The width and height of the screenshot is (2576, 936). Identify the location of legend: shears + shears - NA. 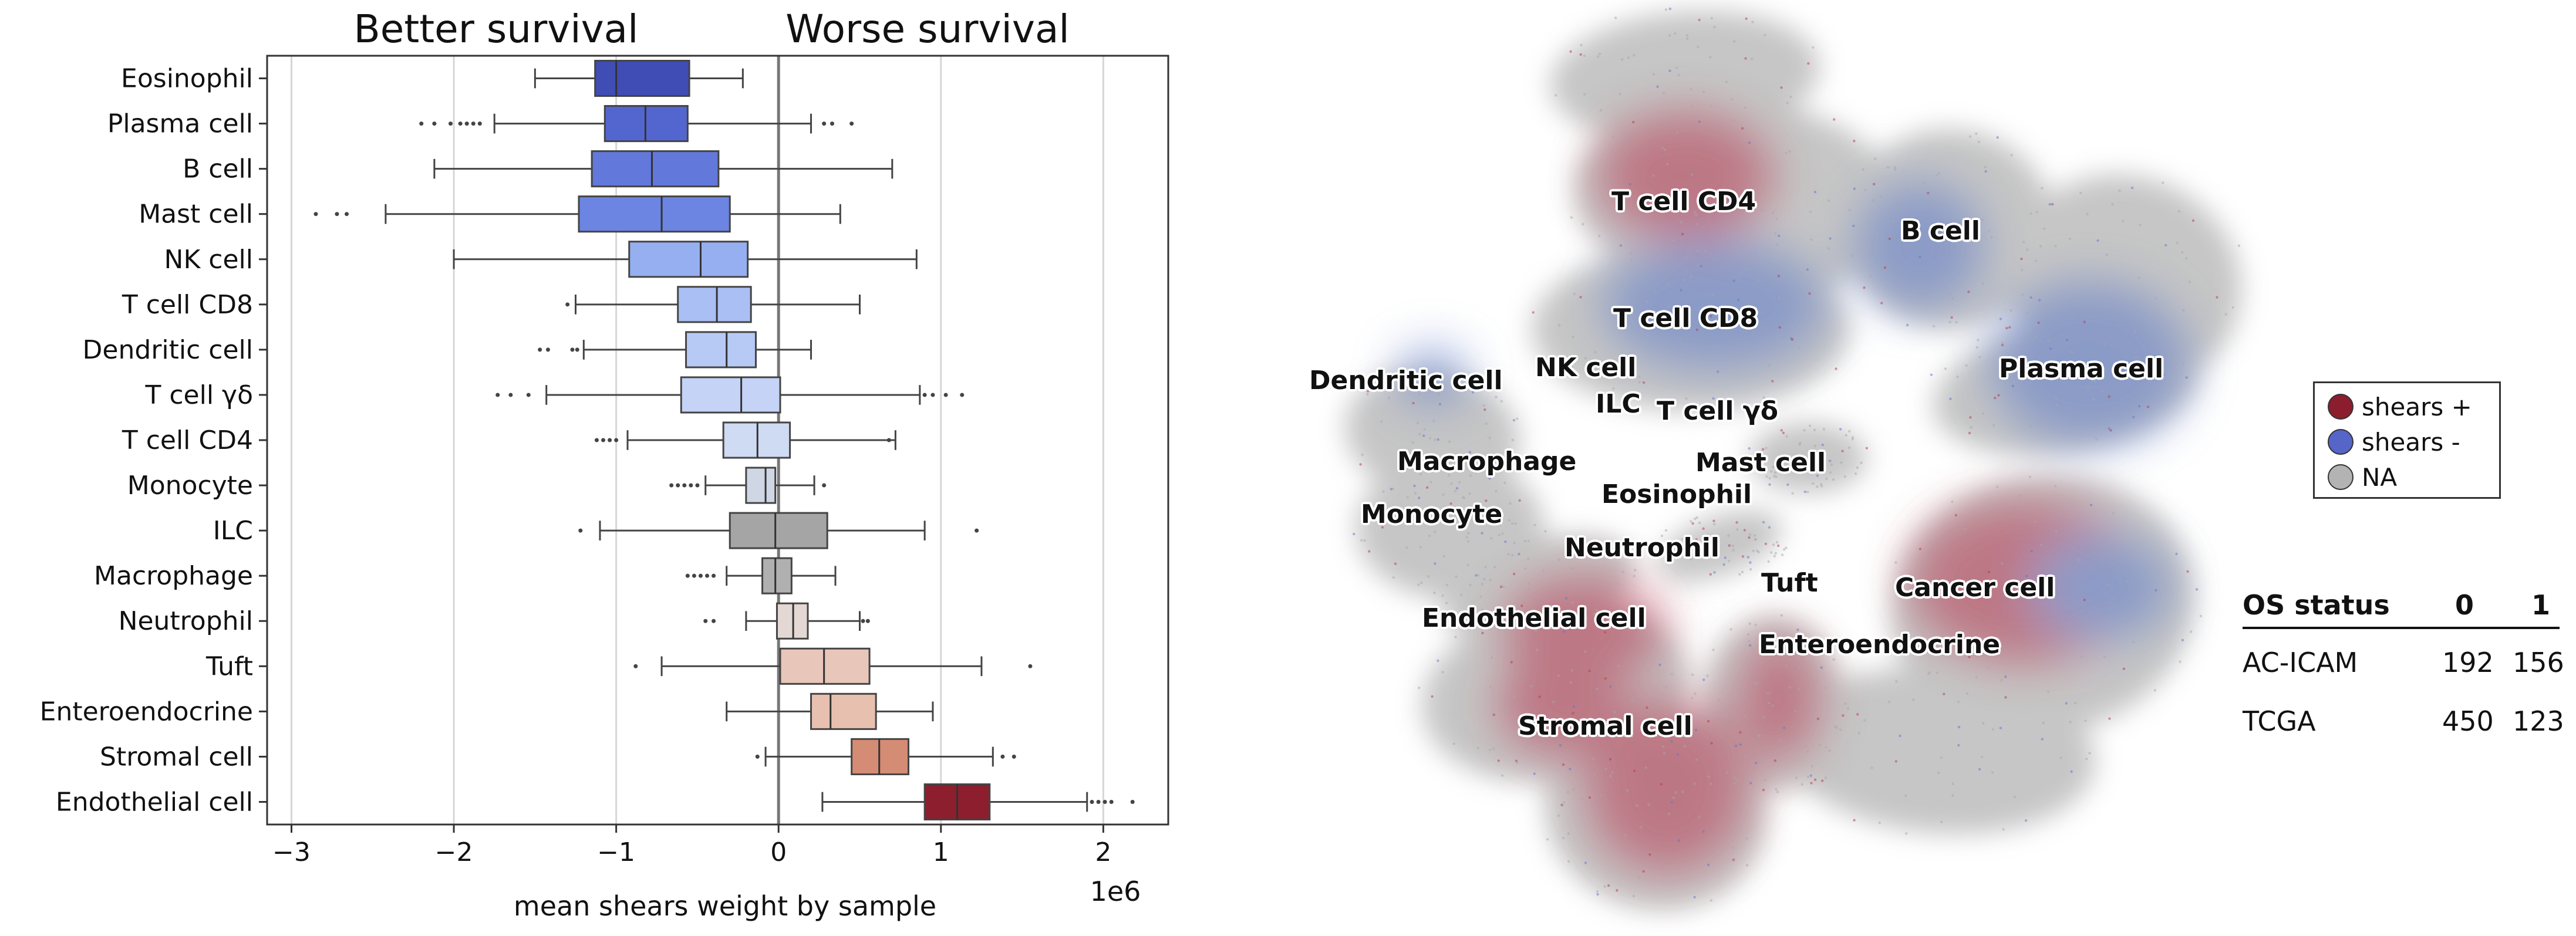
(2407, 440).